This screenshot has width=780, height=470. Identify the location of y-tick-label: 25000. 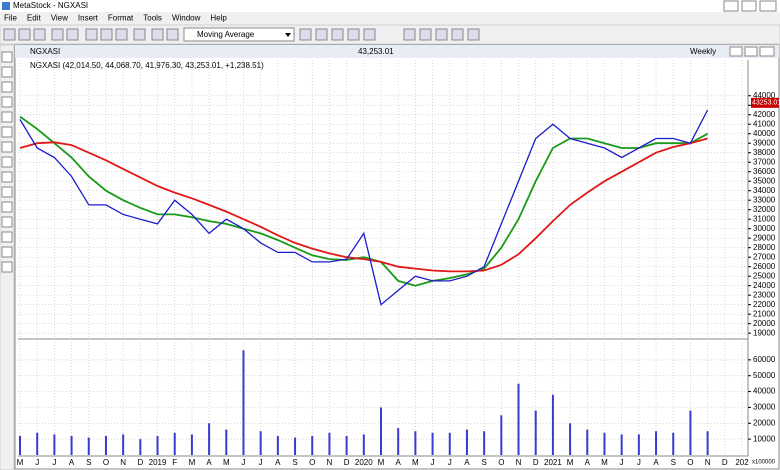
(764, 275).